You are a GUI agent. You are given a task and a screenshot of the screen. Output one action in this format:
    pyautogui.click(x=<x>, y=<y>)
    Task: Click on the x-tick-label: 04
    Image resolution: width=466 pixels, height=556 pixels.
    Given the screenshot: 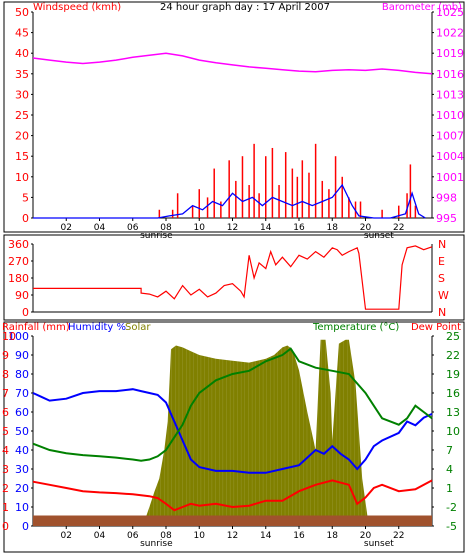 What is the action you would take?
    pyautogui.click(x=100, y=228)
    